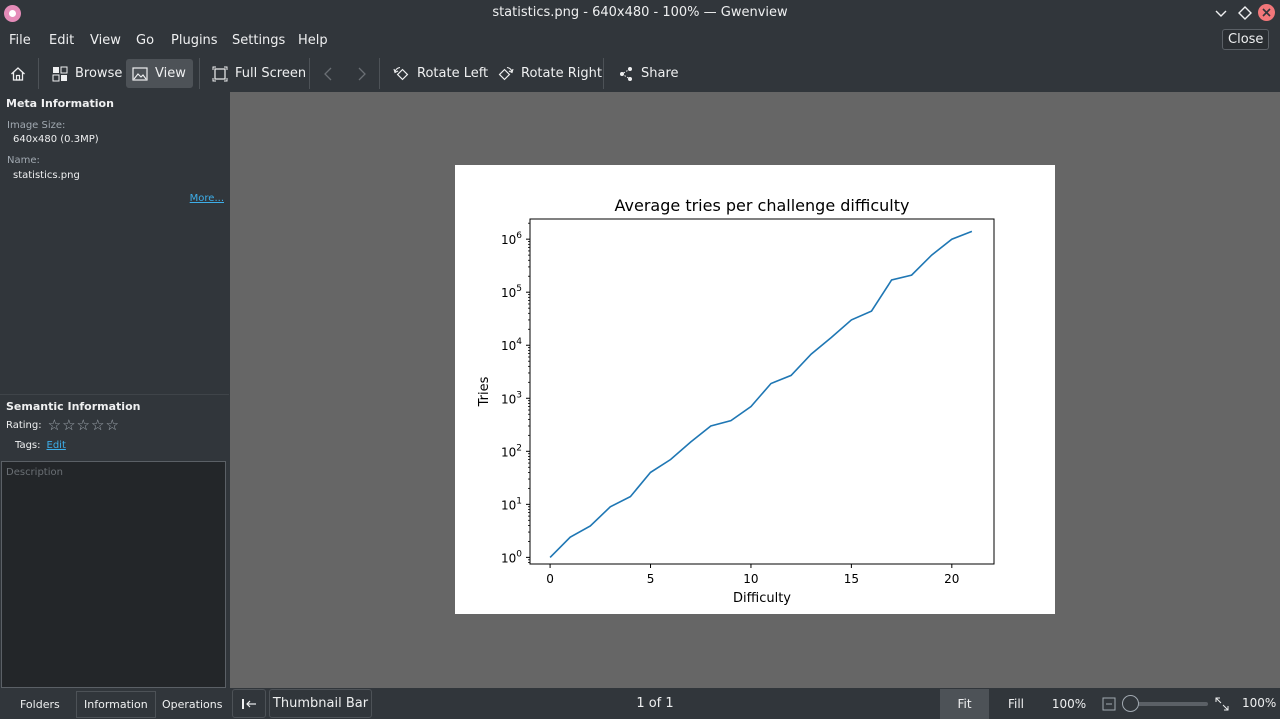 This screenshot has height=719, width=1280. What do you see at coordinates (951, 579) in the screenshot?
I see `x-tick-label: 20` at bounding box center [951, 579].